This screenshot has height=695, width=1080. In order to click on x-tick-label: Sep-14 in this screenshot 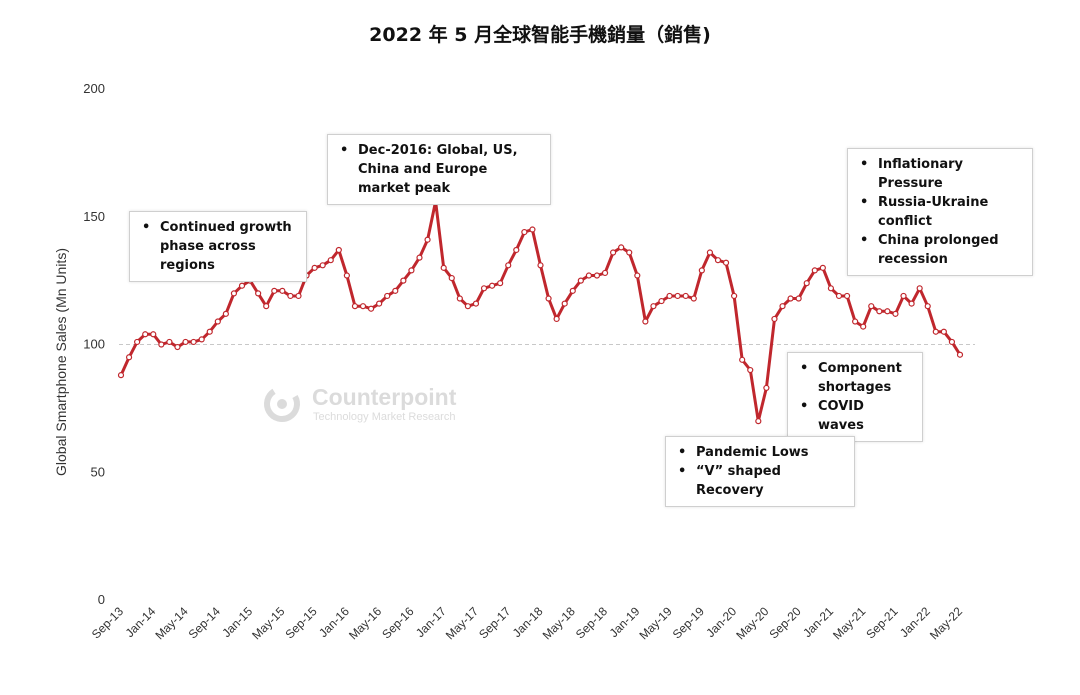, I will do `click(204, 622)`.